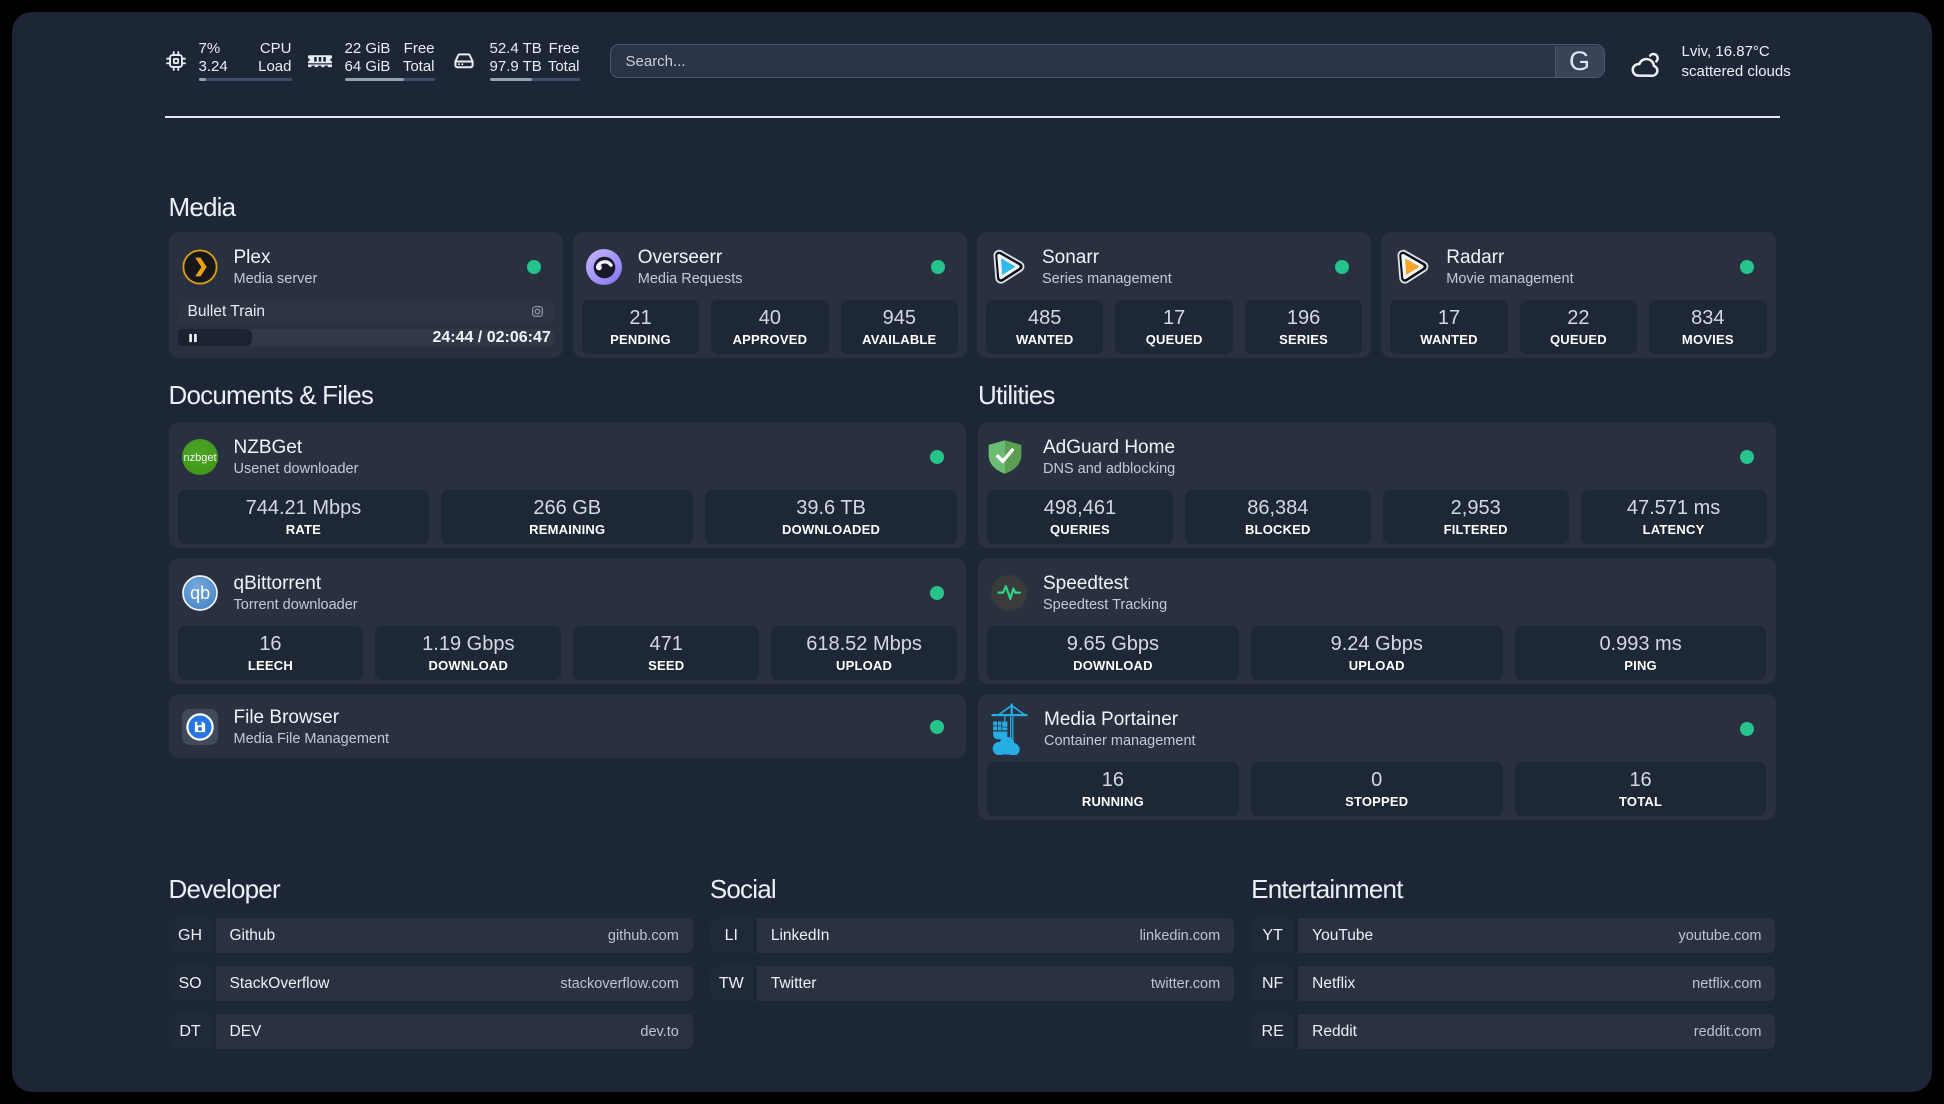  Describe the element at coordinates (200, 593) in the screenshot. I see `svg-text: qb` at that location.